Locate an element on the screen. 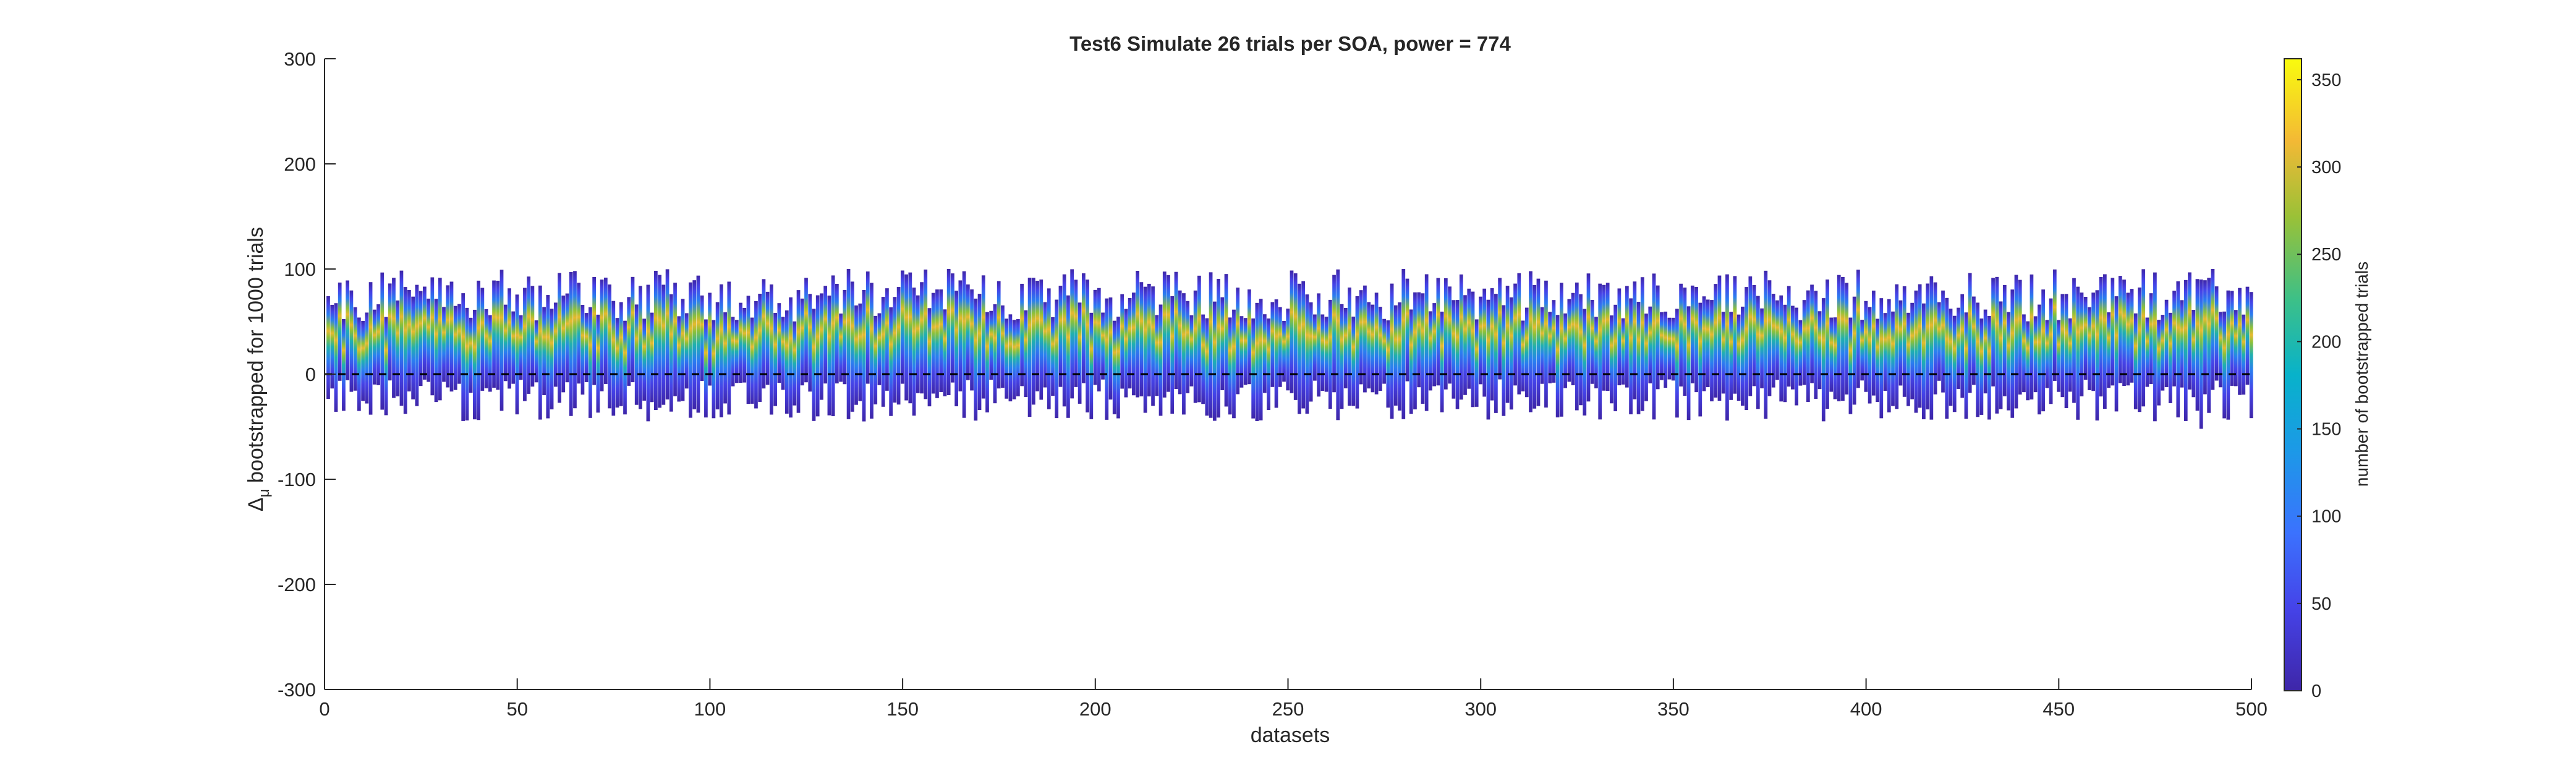  colorbar-tick-label: 50 is located at coordinates (2321, 604).